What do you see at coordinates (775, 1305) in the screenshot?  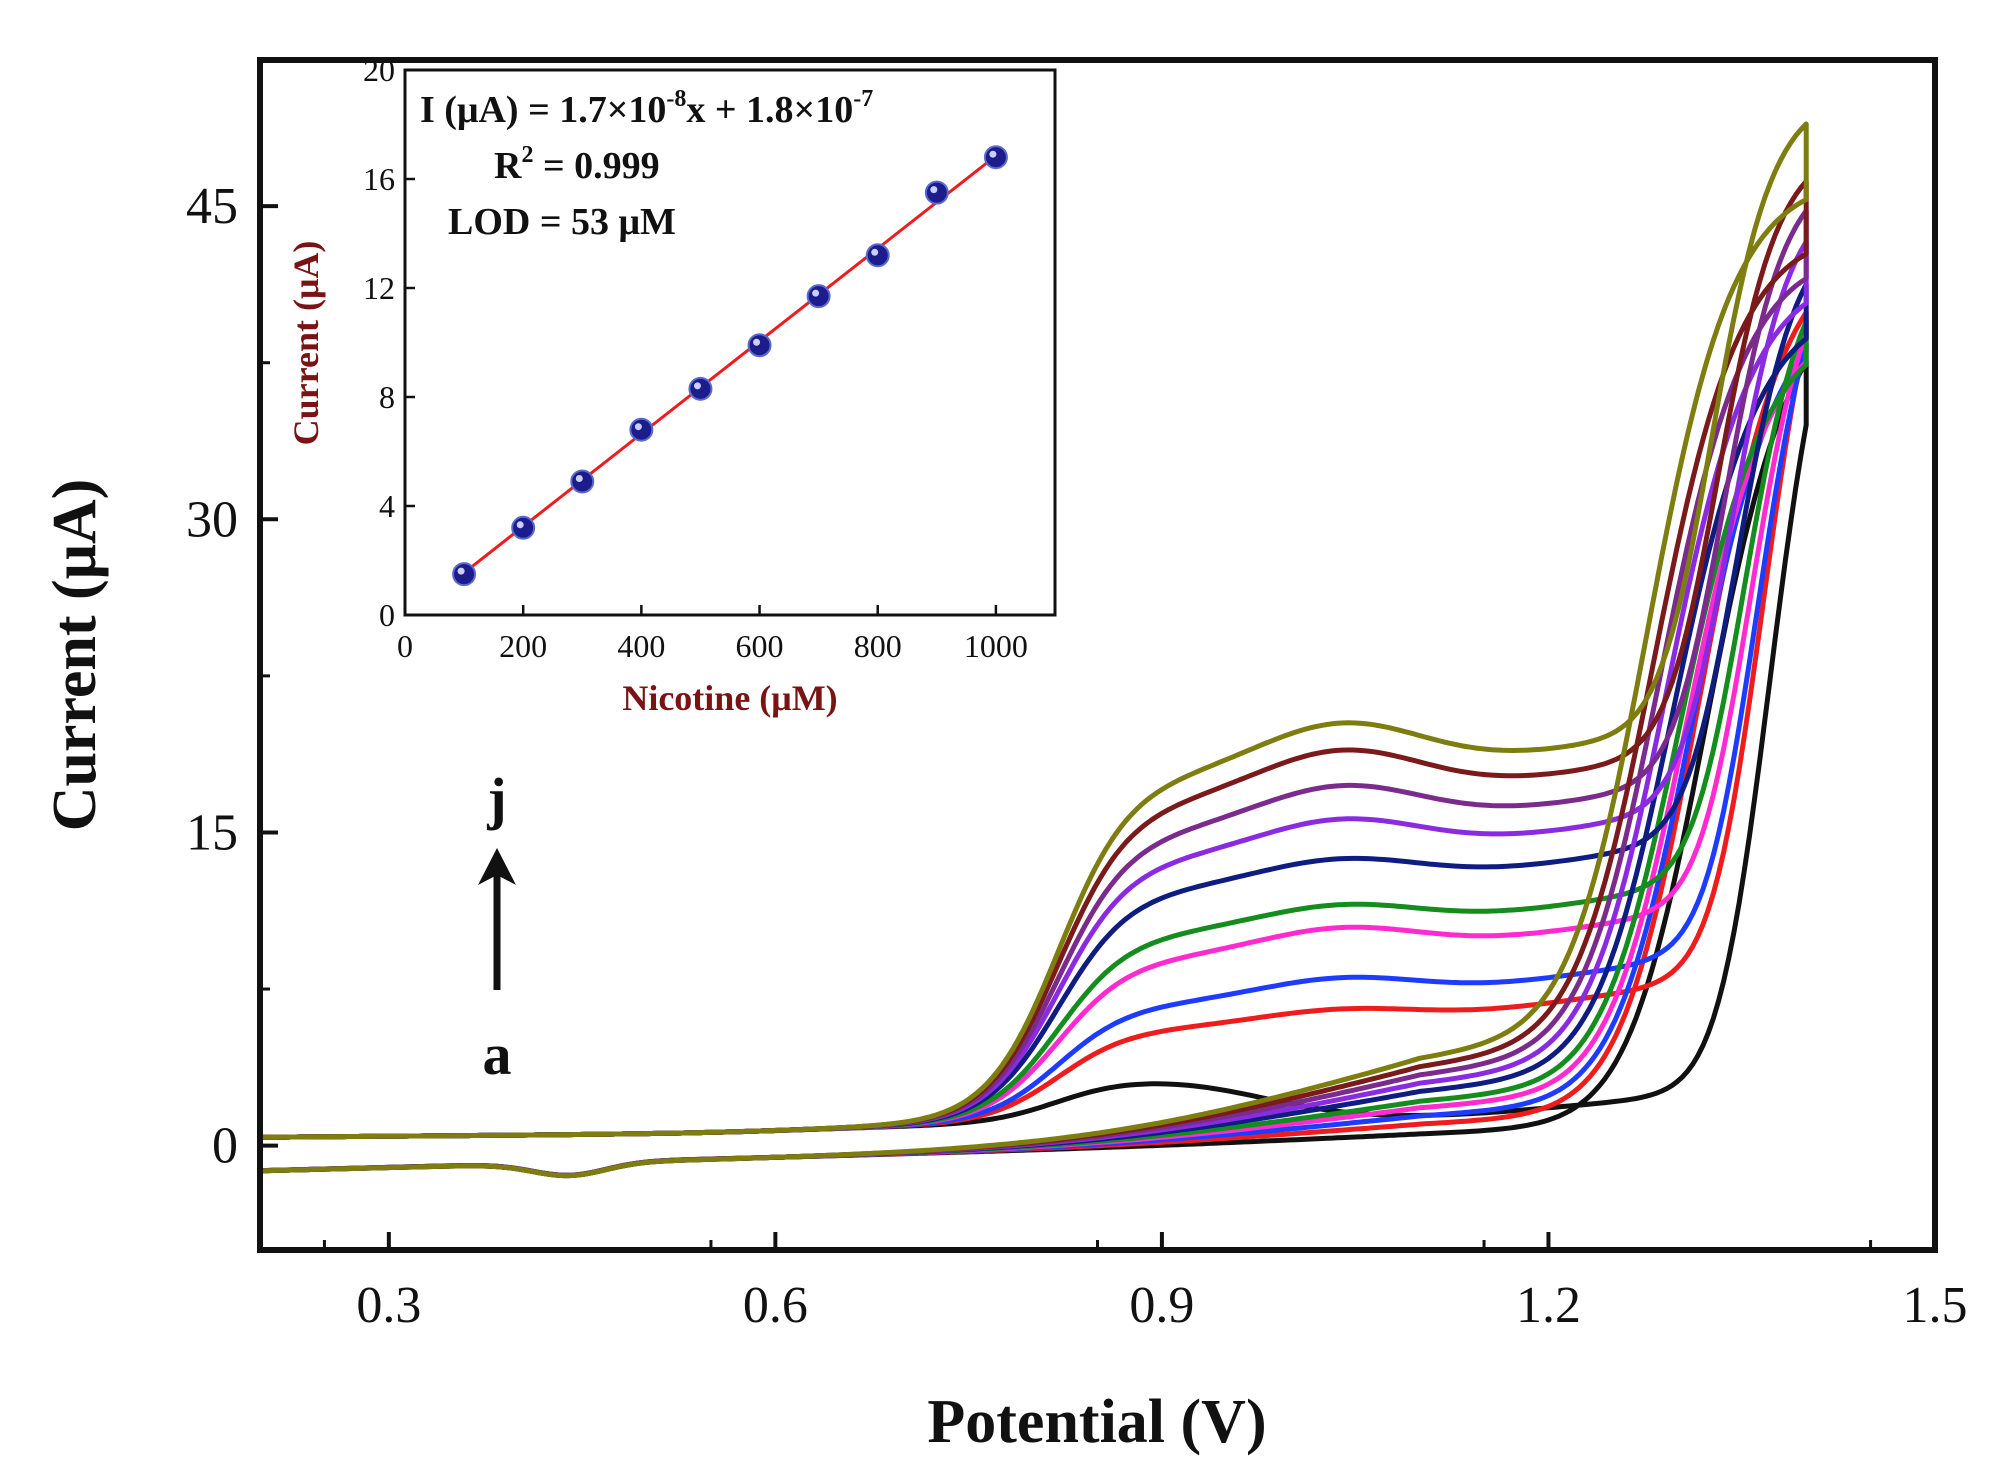 I see `main-x-tick-label: 0.6` at bounding box center [775, 1305].